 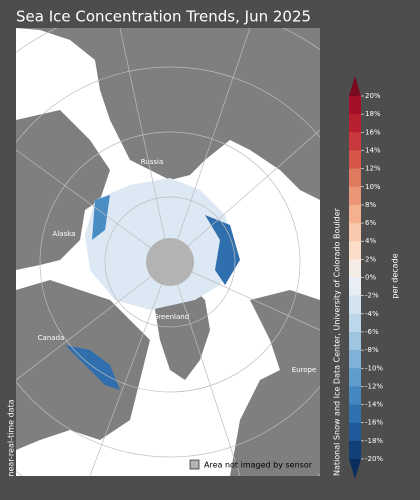 I want to click on land-greenland, so click(x=182, y=332).